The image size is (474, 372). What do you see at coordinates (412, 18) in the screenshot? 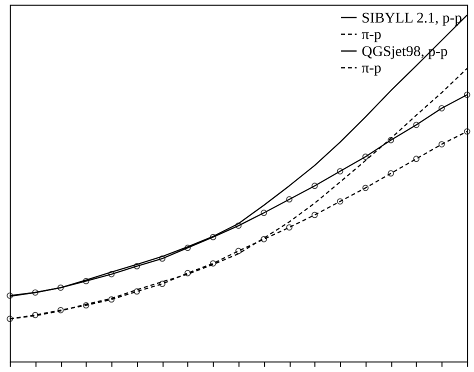
I see `legend-label: SIBYLL 2.1, p-p` at bounding box center [412, 18].